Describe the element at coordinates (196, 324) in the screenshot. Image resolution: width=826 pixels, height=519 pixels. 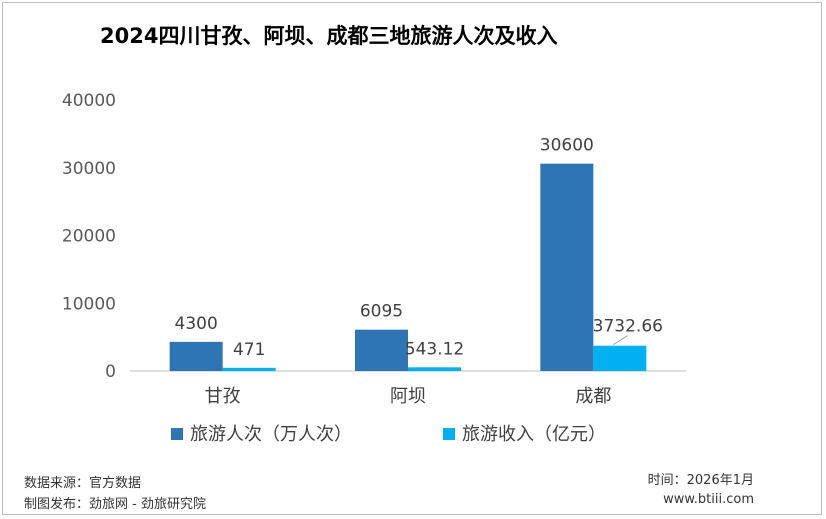
I see `data-label: 4300` at that location.